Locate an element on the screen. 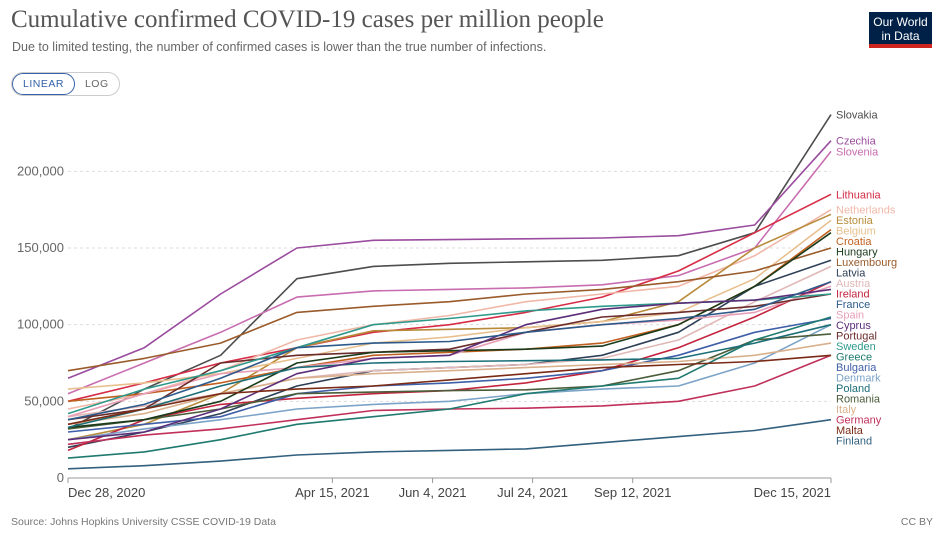  x-tick-label: Jun 4, 2021 is located at coordinates (433, 492).